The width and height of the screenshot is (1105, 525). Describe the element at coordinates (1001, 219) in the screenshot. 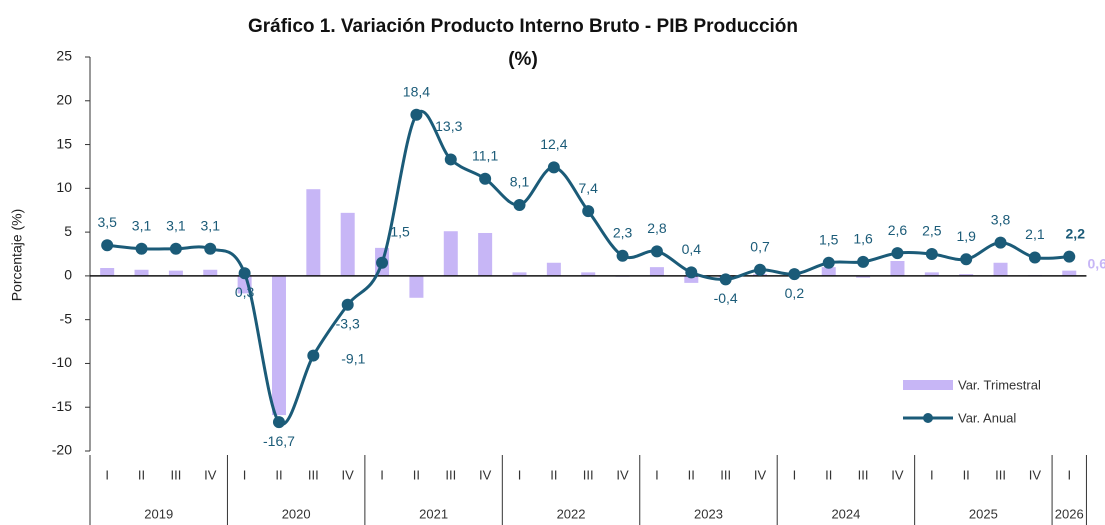

I see `data-label: 3,8` at that location.